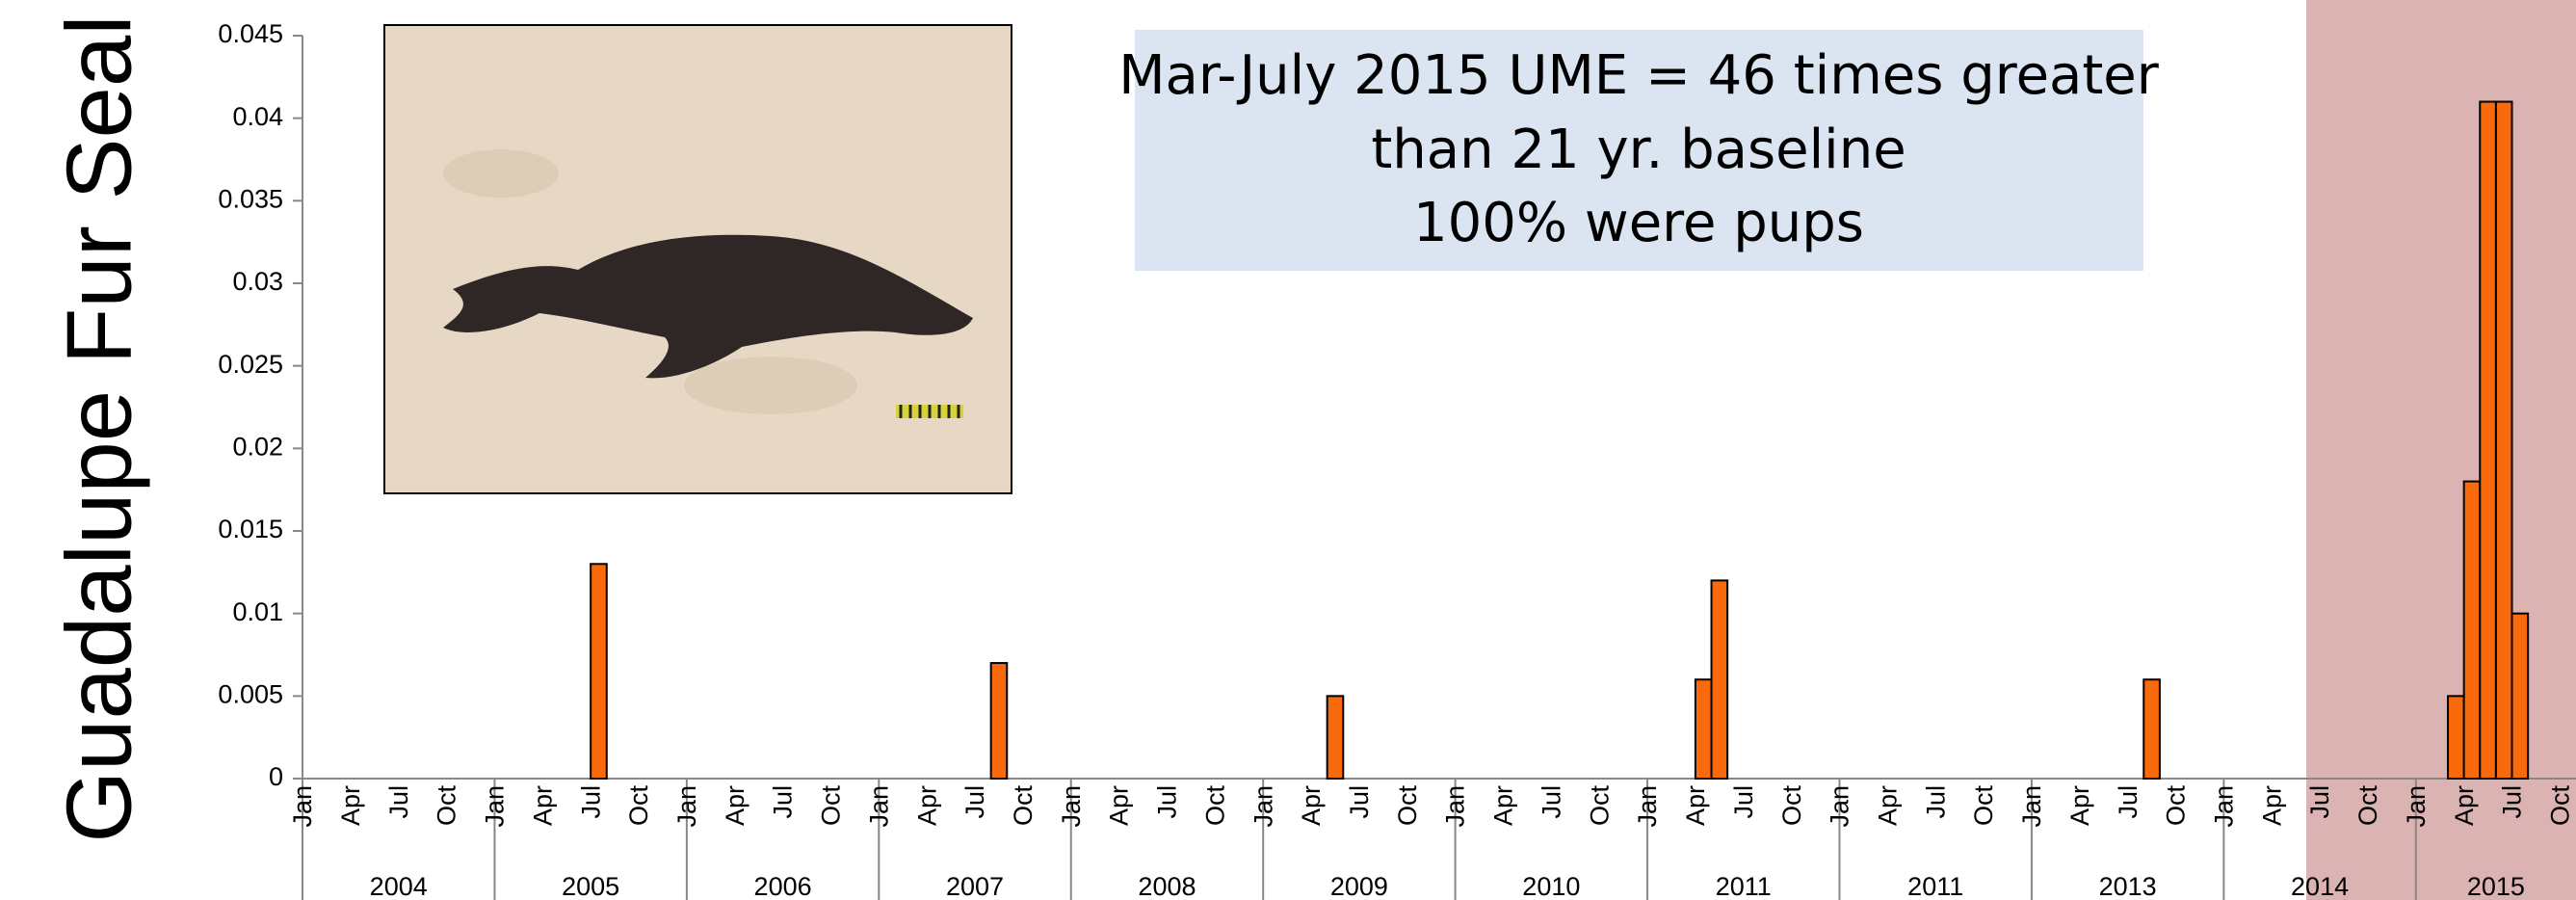  I want to click on annotation: Mar-July 2015 UME = 46 times greater, so click(1639, 75).